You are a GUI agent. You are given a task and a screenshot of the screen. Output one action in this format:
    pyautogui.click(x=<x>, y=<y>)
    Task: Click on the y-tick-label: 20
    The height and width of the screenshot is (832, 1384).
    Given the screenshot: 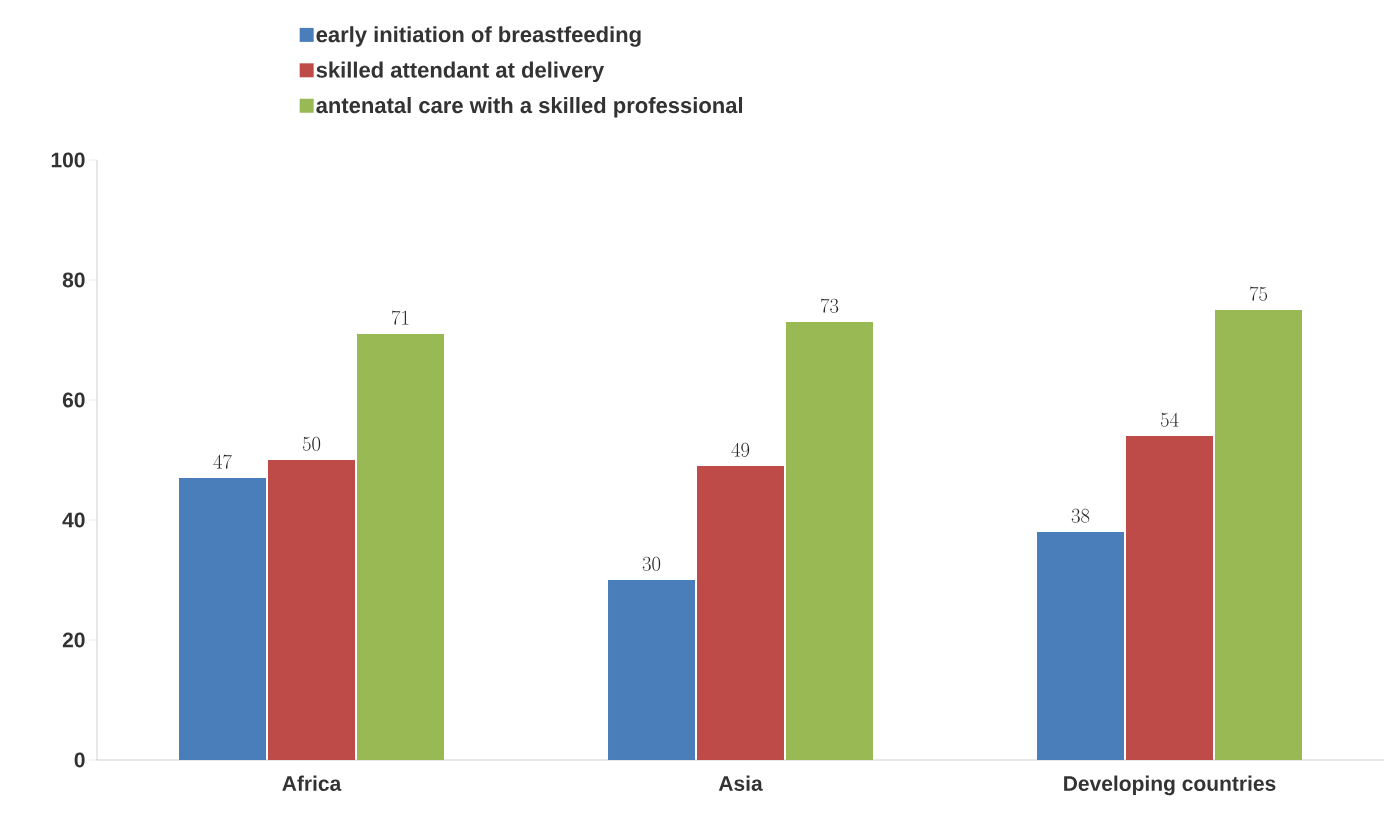 What is the action you would take?
    pyautogui.click(x=73, y=640)
    